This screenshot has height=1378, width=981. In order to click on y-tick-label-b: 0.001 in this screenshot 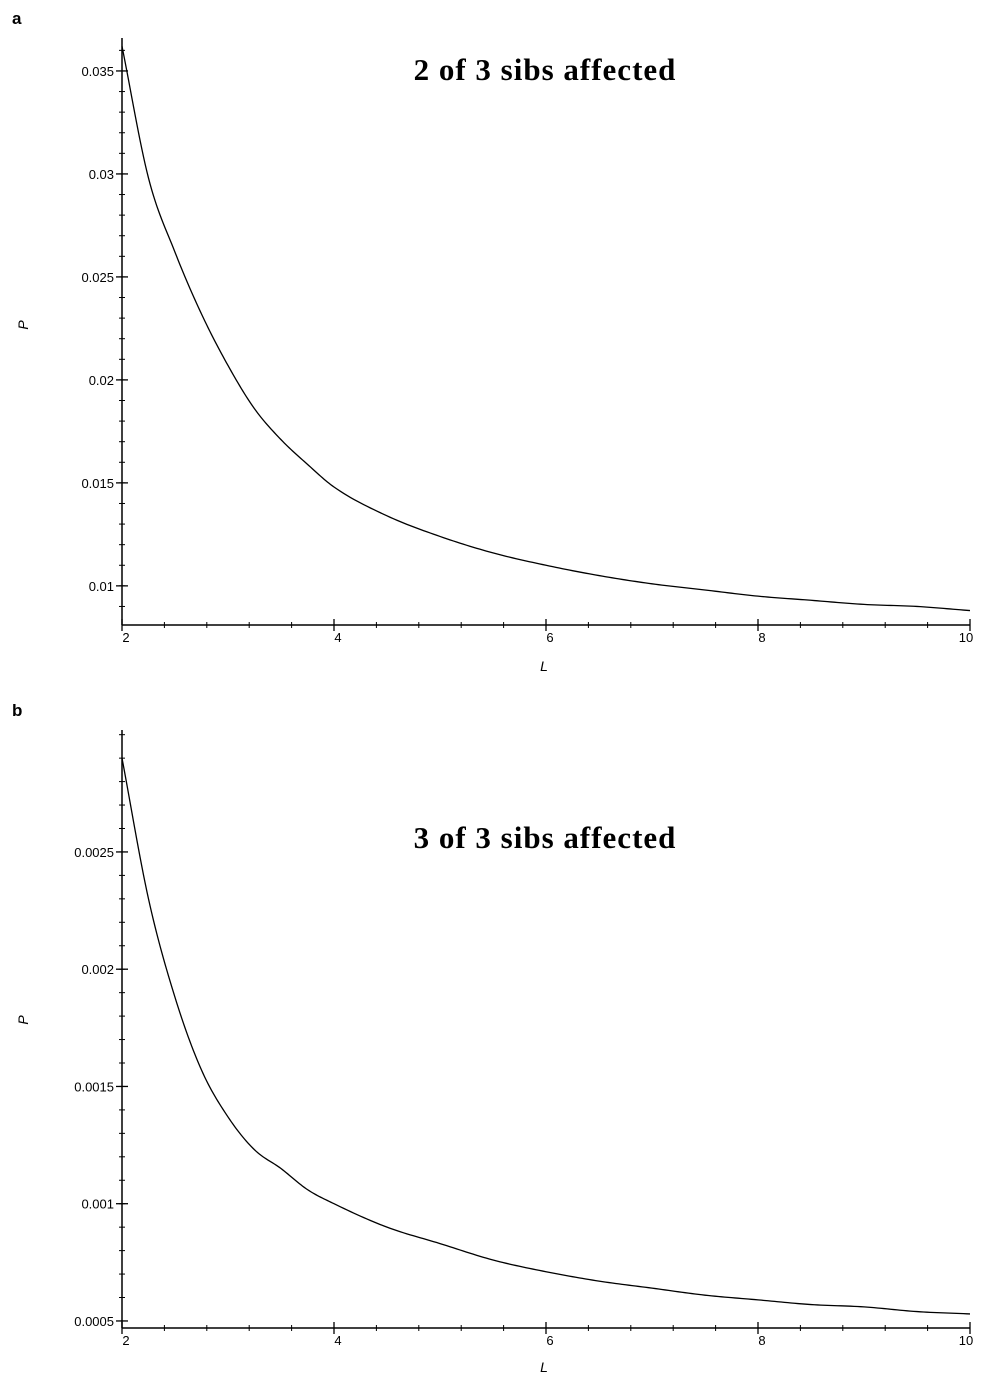, I will do `click(97, 1204)`.